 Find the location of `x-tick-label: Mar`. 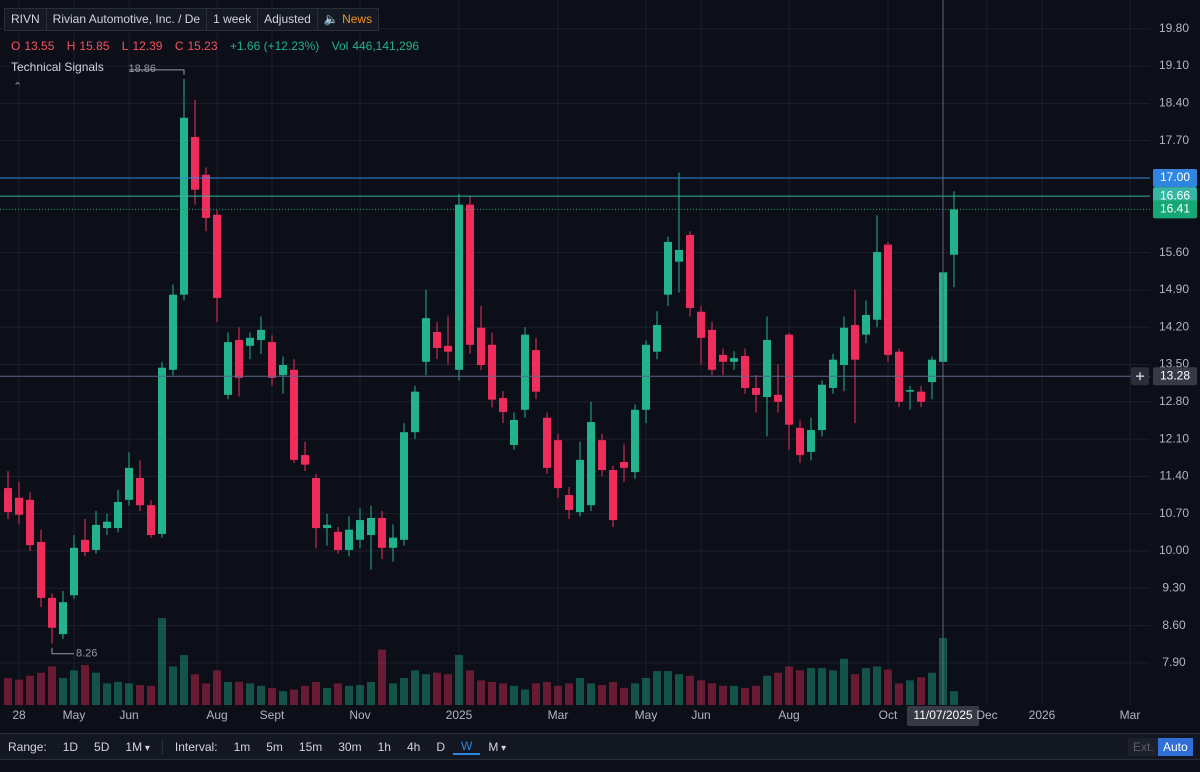

x-tick-label: Mar is located at coordinates (1130, 715).